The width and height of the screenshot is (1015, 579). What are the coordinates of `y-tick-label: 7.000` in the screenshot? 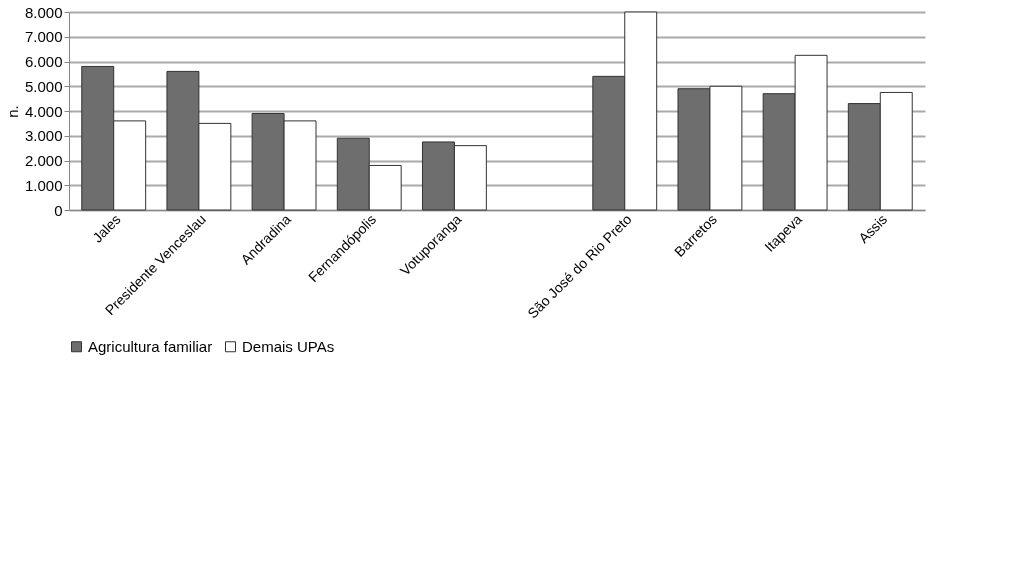 It's located at (43, 37).